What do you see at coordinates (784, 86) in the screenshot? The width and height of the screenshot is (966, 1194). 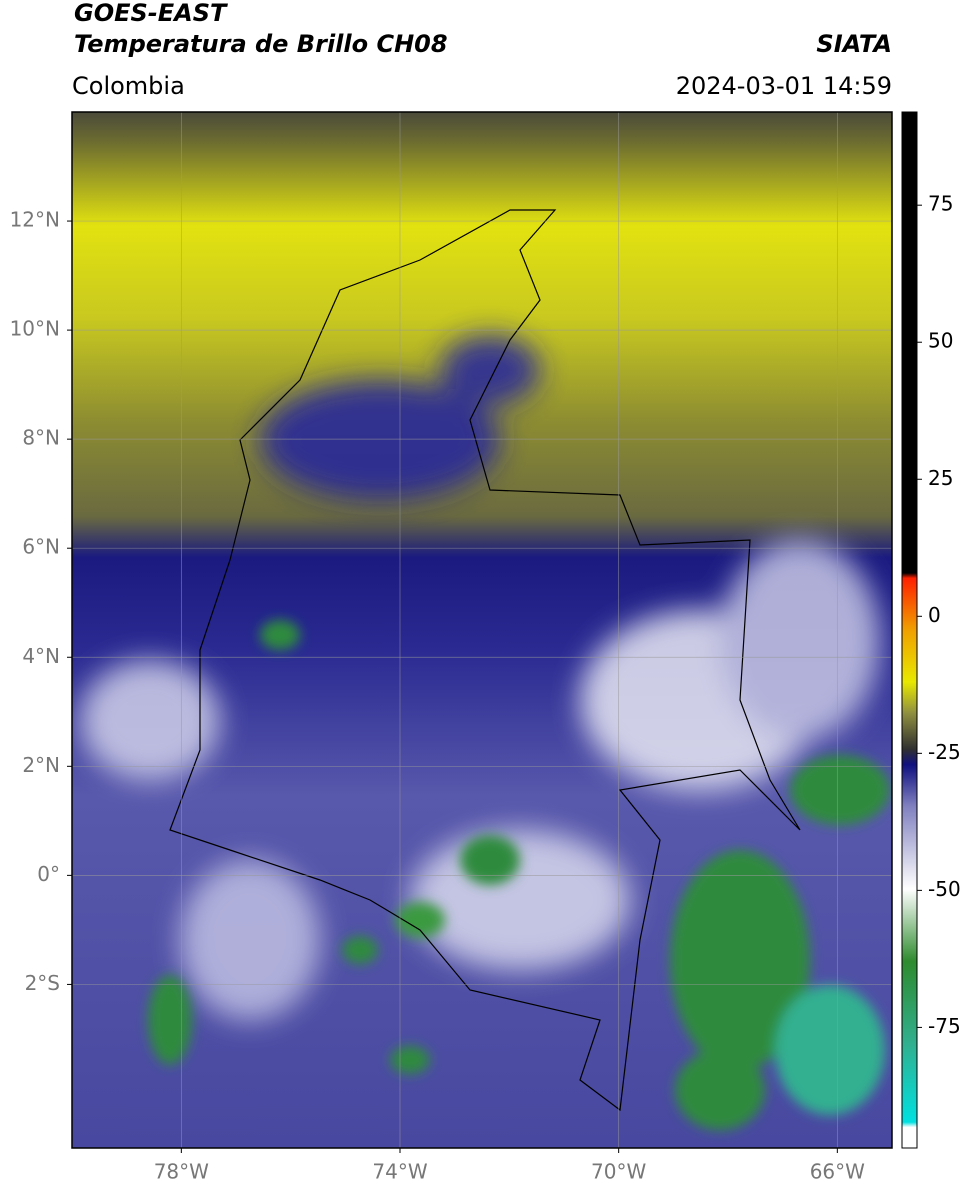 I see `datetime: 2024-03-01 14:59` at bounding box center [784, 86].